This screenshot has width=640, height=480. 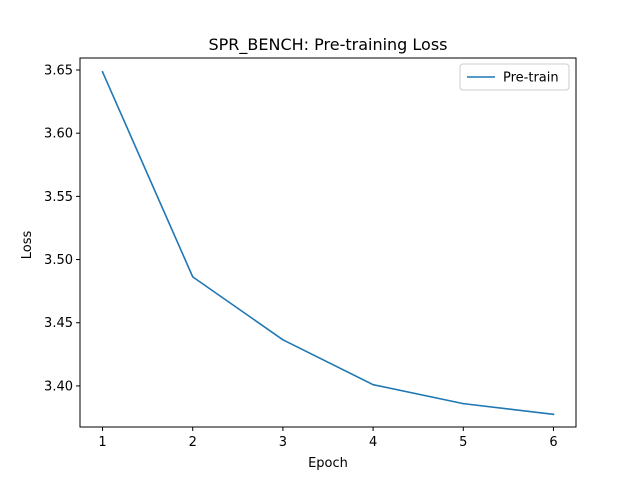 What do you see at coordinates (328, 438) in the screenshot?
I see `x-axis-ticks: 1 2 3 4 5 6` at bounding box center [328, 438].